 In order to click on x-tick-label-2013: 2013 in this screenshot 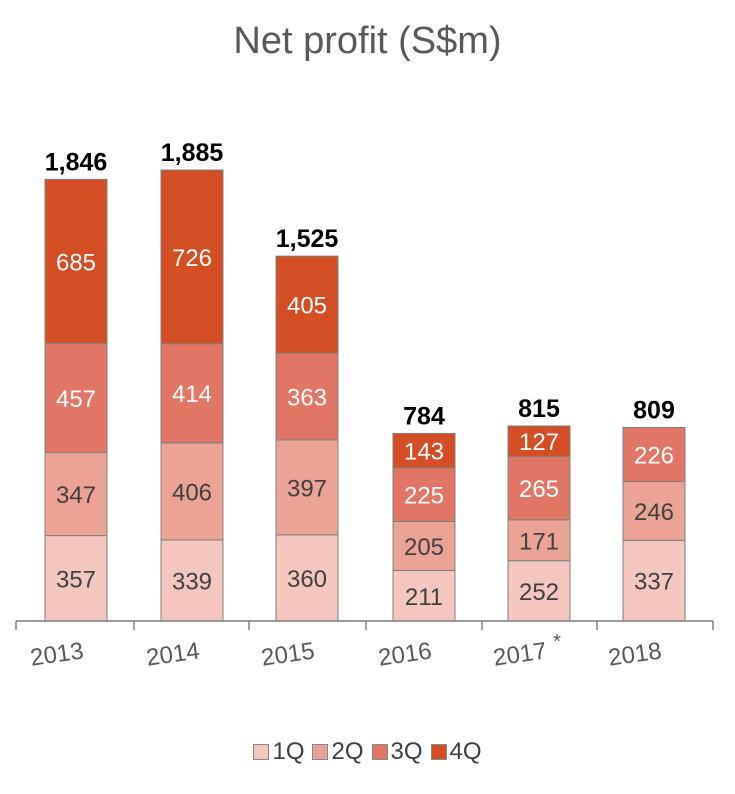, I will do `click(57, 654)`.